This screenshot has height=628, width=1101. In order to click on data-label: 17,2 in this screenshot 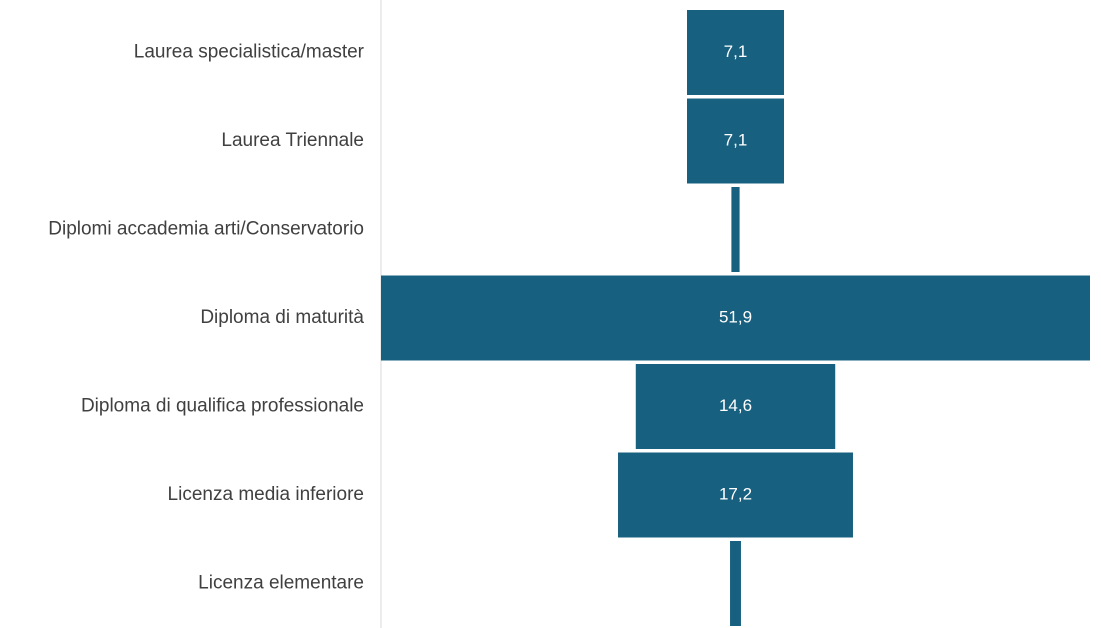, I will do `click(735, 493)`.